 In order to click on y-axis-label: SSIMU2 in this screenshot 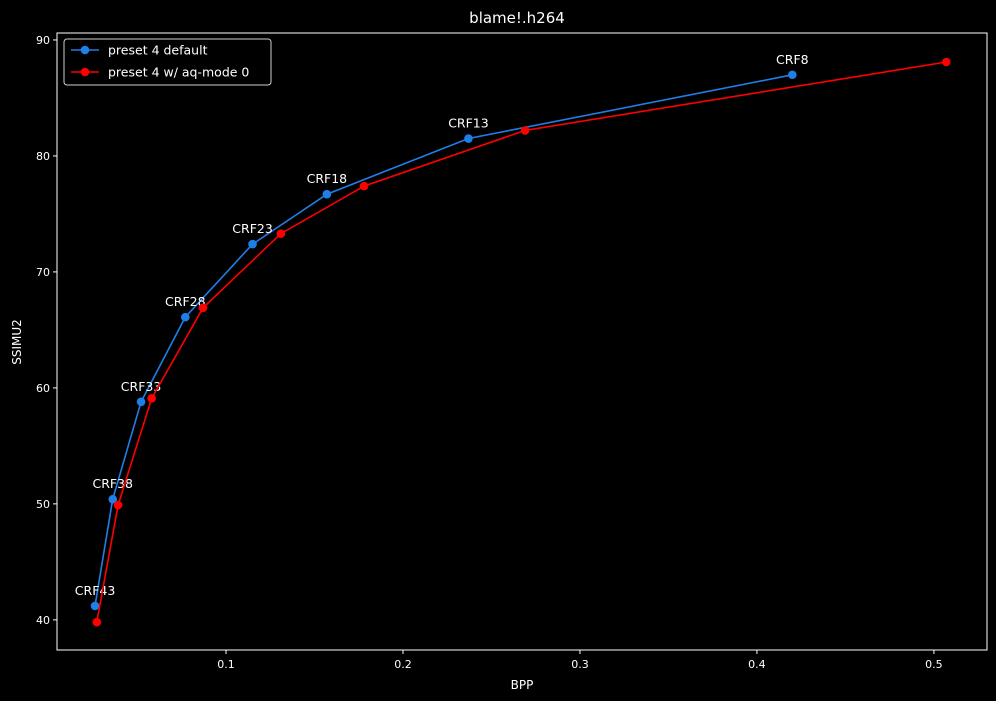, I will do `click(17, 342)`.